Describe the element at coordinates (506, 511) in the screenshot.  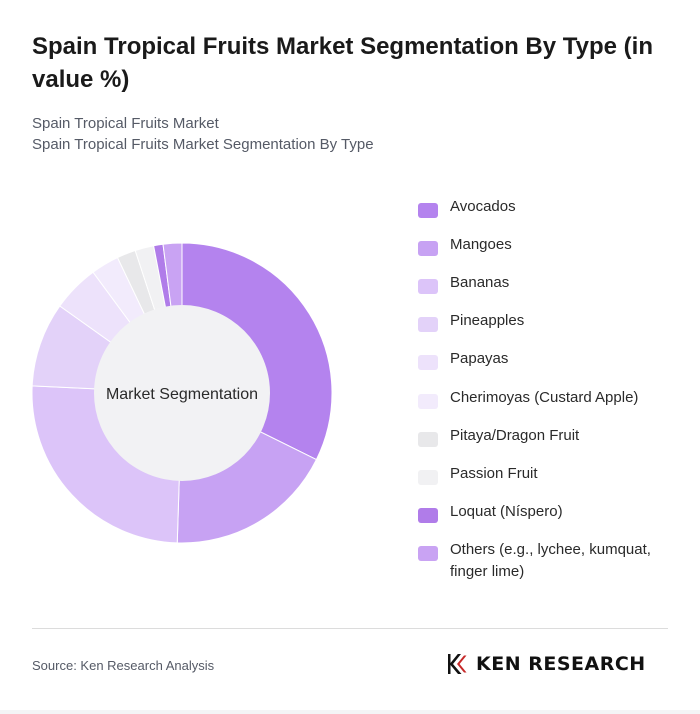
I see `legend-label: Loquat (Níspero)` at that location.